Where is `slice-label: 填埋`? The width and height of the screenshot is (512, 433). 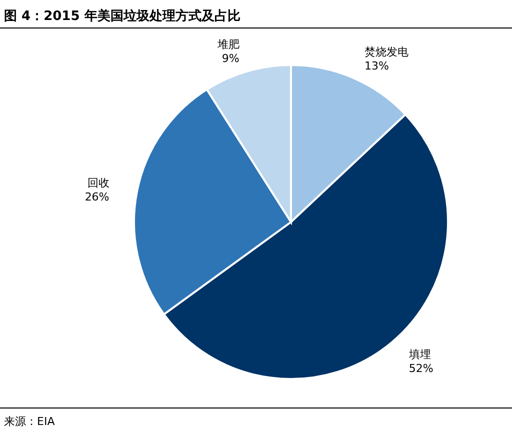 slice-label: 填埋 is located at coordinates (419, 354).